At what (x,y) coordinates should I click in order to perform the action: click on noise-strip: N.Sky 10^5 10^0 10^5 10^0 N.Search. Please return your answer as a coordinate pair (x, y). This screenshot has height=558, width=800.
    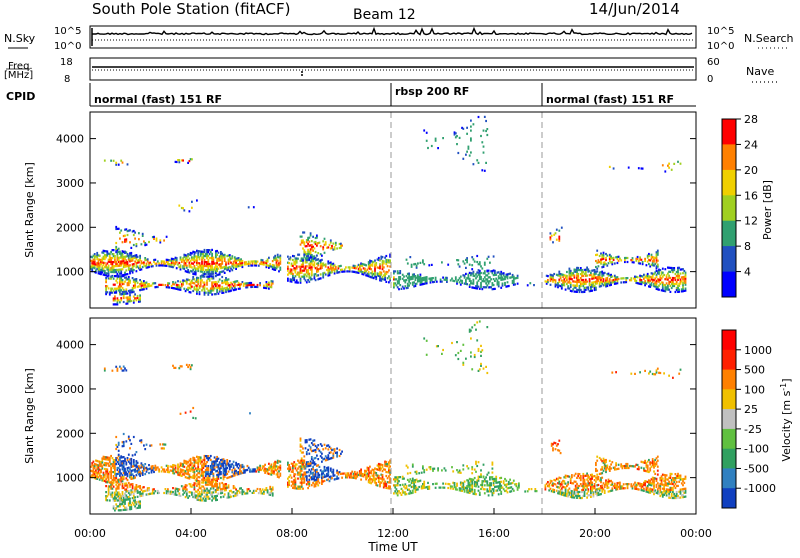
    Looking at the image, I should click on (399, 39).